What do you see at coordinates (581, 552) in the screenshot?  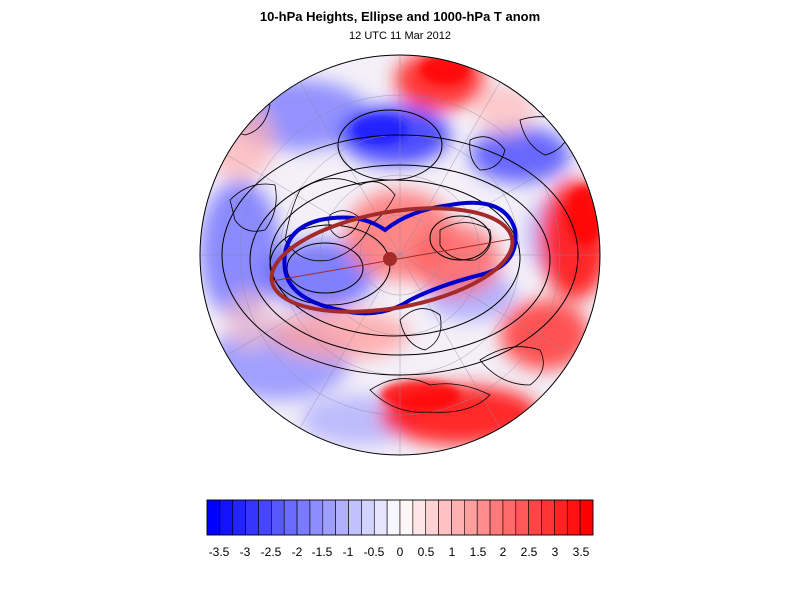 I see `colorbar-tick-label: 3.5` at bounding box center [581, 552].